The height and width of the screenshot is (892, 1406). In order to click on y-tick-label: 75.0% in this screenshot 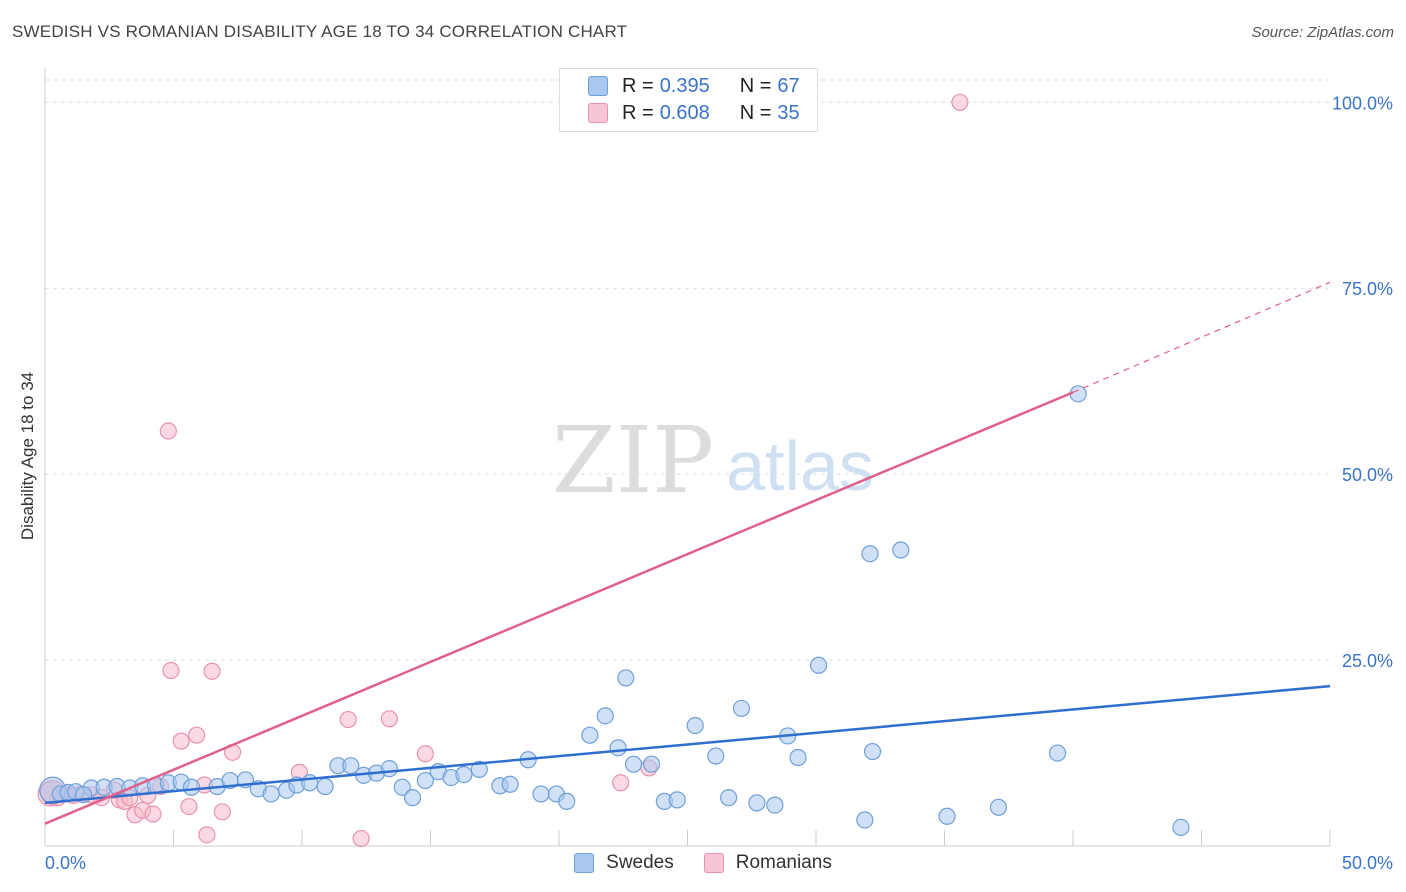, I will do `click(1367, 289)`.